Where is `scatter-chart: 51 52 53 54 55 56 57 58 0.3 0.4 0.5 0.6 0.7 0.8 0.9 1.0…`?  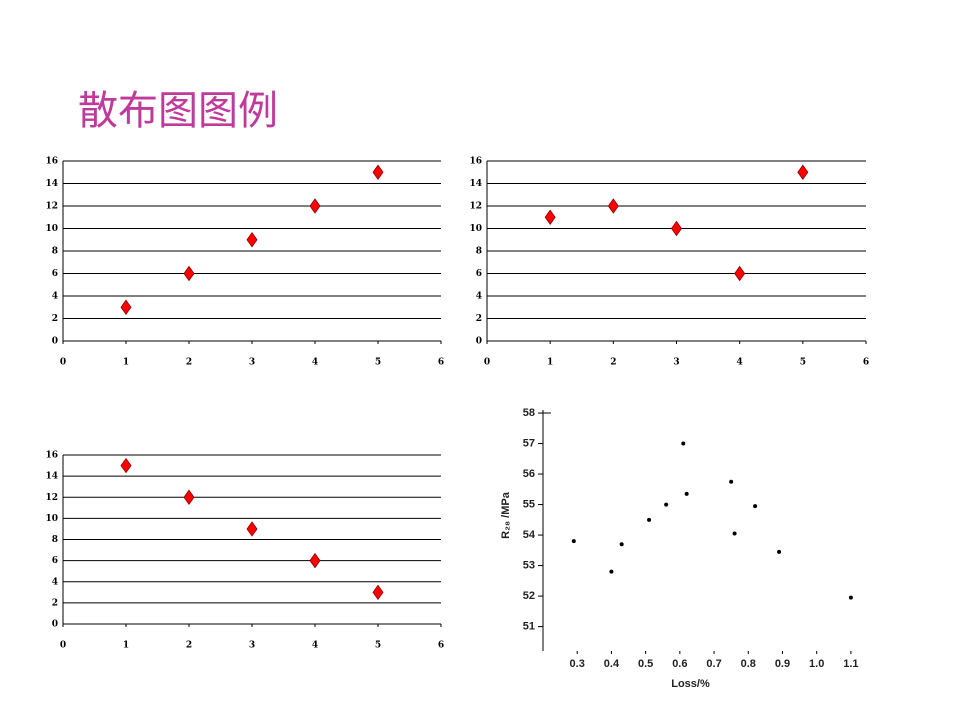 scatter-chart: 51 52 53 54 55 56 57 58 0.3 0.4 0.5 0.6 0.7 0.8 0.9 1.0… is located at coordinates (679, 548).